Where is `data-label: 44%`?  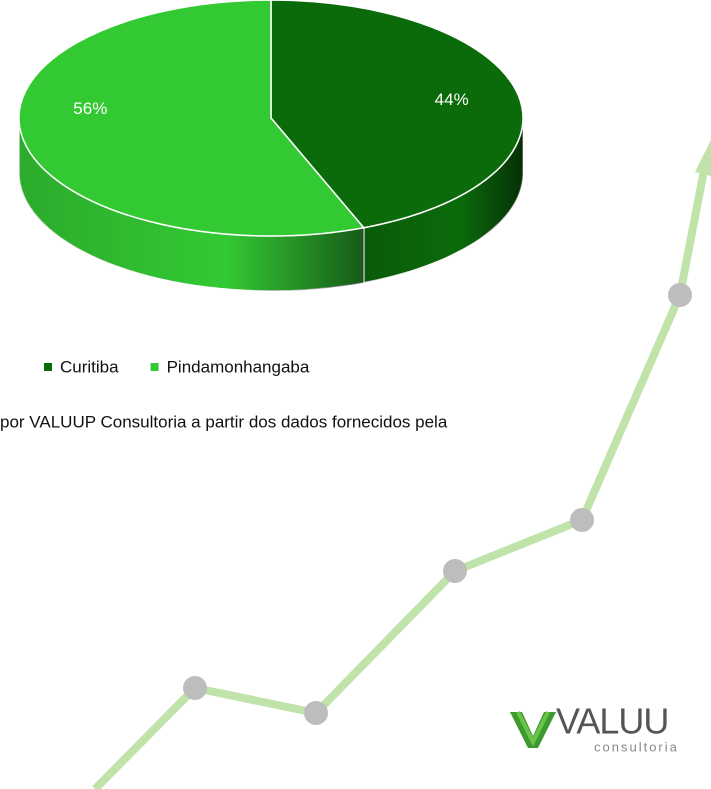 data-label: 44% is located at coordinates (452, 99).